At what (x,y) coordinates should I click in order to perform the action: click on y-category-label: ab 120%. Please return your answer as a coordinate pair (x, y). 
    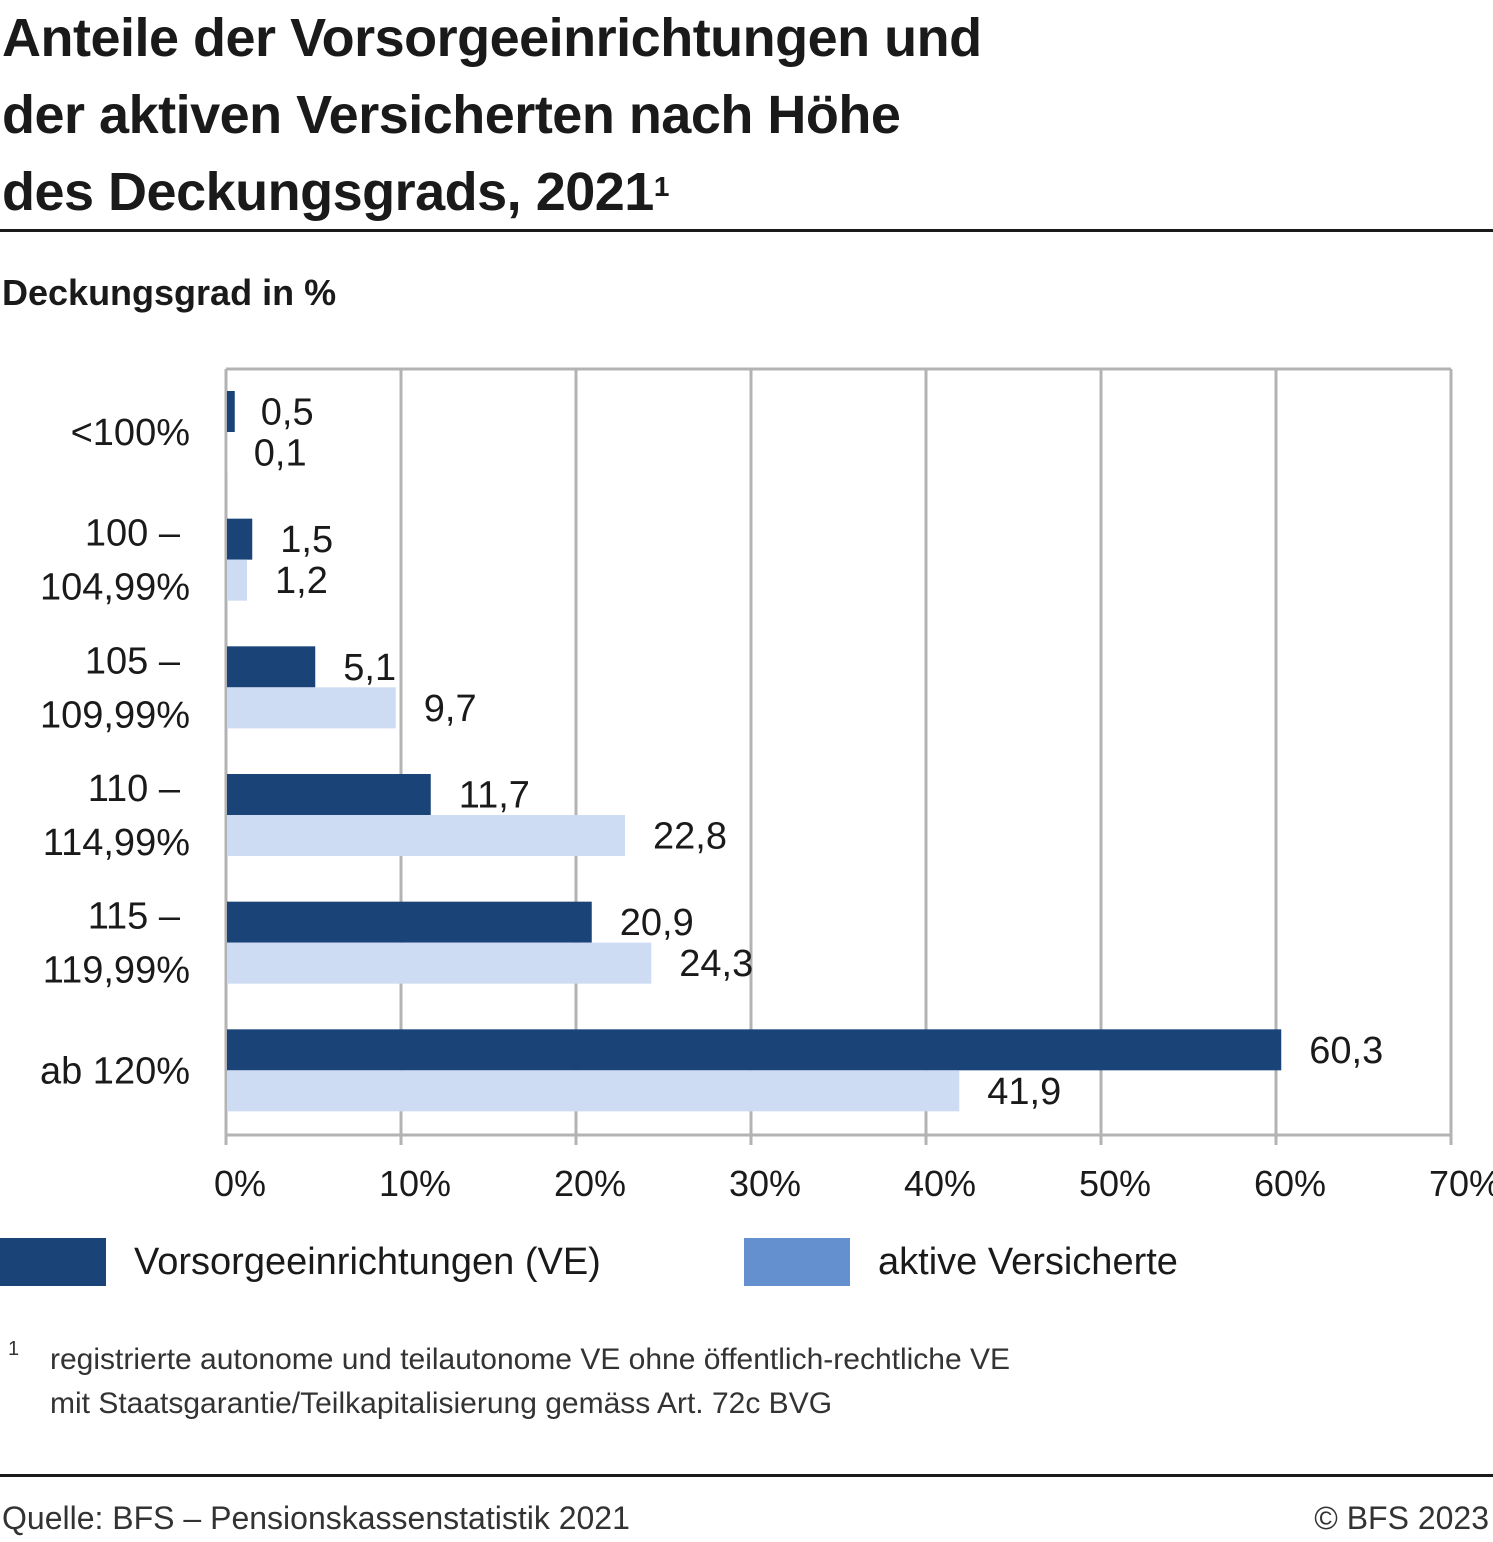
    Looking at the image, I should click on (115, 1071).